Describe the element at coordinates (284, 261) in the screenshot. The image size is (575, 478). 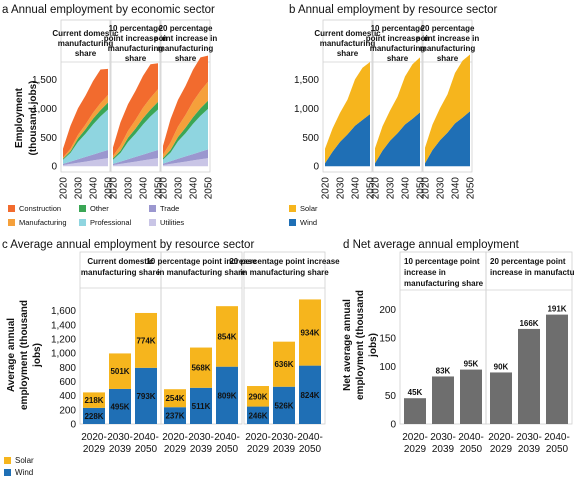
I see `panel-c-facet-header-line: 20 percentage point increase` at that location.